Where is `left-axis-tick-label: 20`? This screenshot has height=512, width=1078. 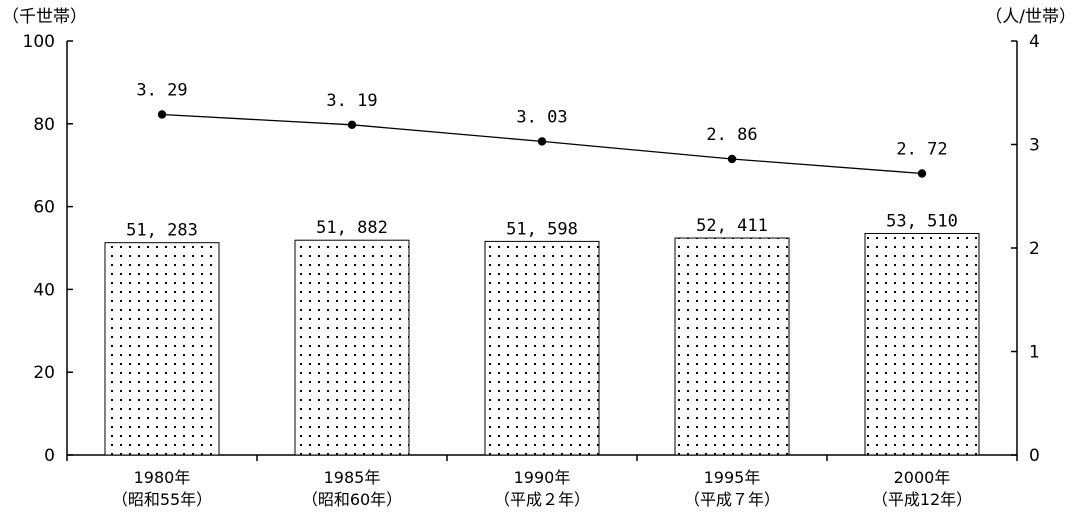 left-axis-tick-label: 20 is located at coordinates (44, 373).